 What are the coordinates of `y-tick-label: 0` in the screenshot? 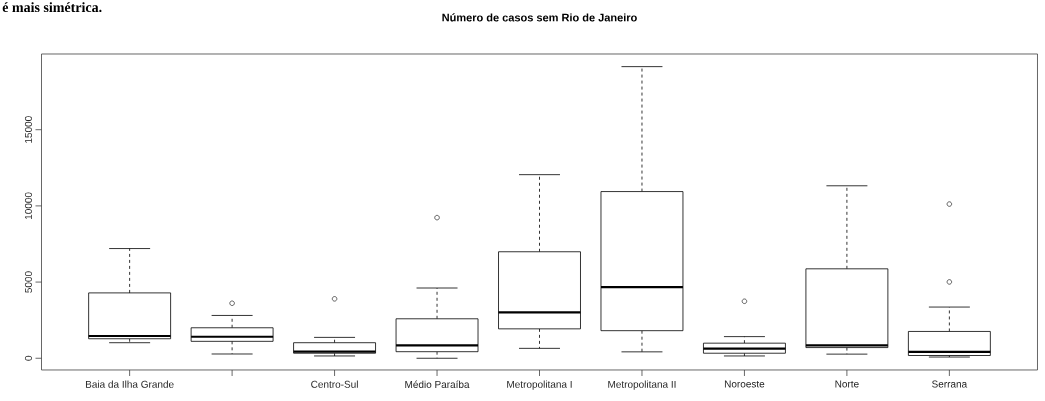 It's located at (28, 358).